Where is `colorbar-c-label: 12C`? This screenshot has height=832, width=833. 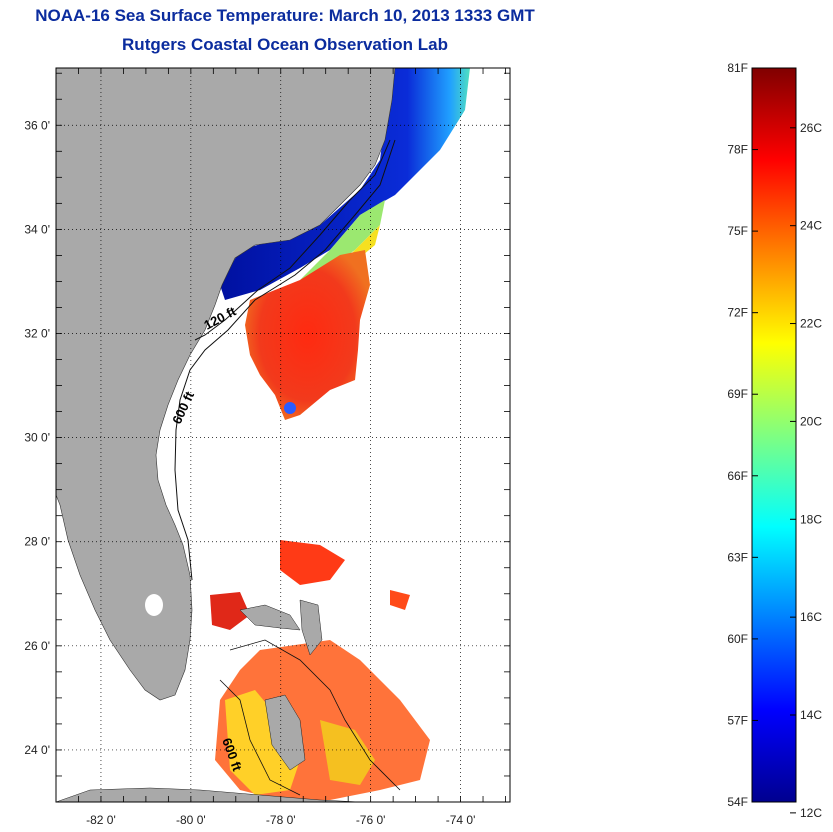 colorbar-c-label: 12C is located at coordinates (811, 813).